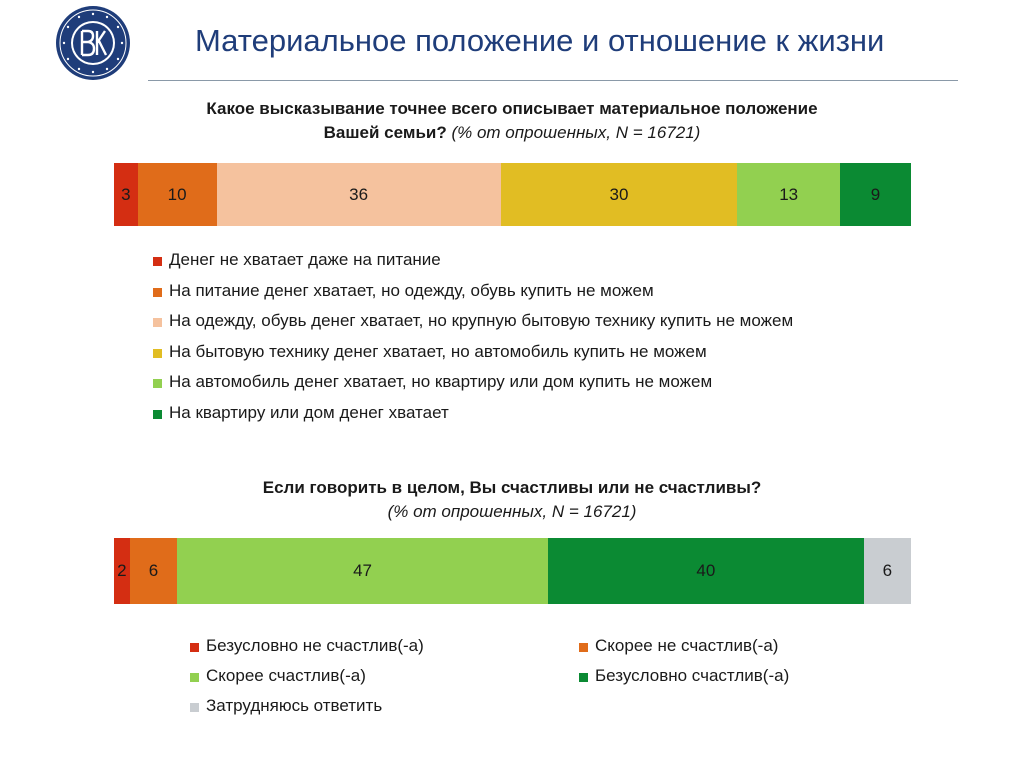 The width and height of the screenshot is (1024, 767). I want to click on chart-1-stacked-bar: 3 10 36 30 13 9, so click(512, 194).